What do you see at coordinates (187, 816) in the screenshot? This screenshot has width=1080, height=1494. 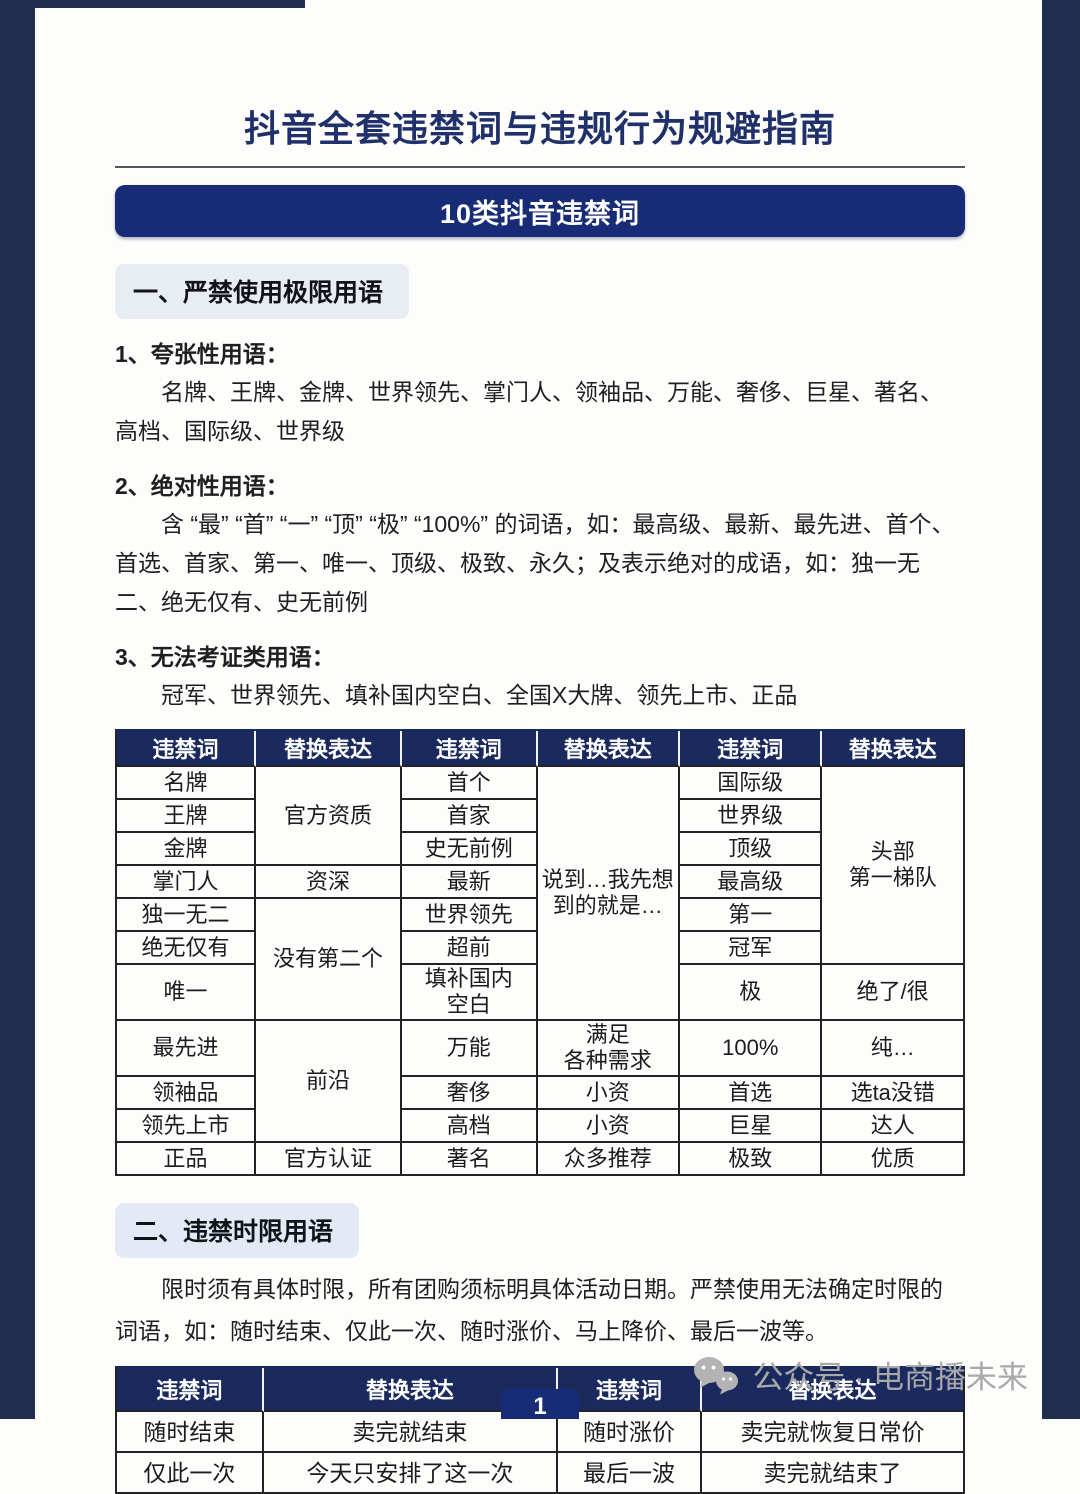 I see `table-cell: 王牌` at bounding box center [187, 816].